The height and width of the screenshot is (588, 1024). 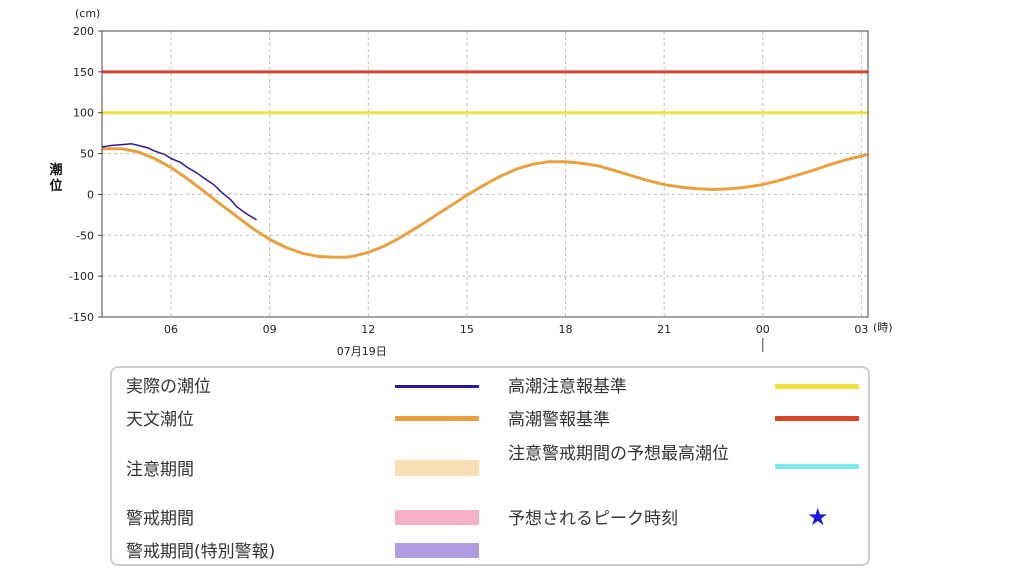 What do you see at coordinates (861, 329) in the screenshot?
I see `x-tick-label: 03` at bounding box center [861, 329].